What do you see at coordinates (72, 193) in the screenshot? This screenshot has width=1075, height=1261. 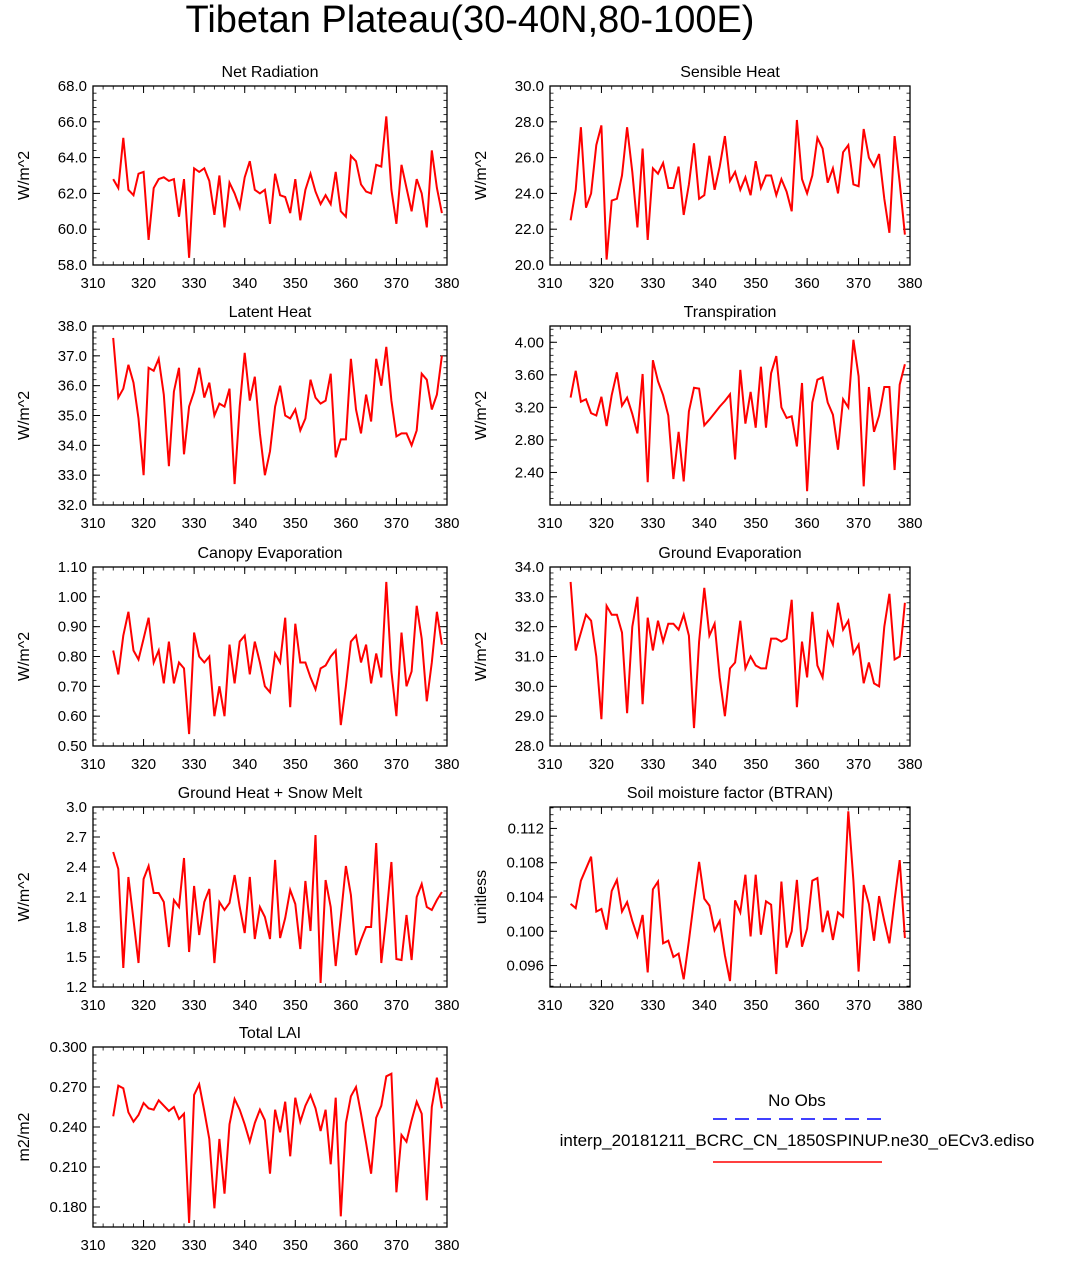 I see `y-tick-label: 62.0` at bounding box center [72, 193].